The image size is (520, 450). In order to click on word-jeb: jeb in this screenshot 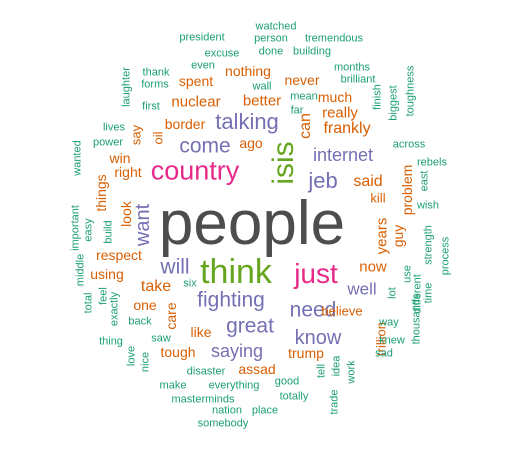, I will do `click(323, 180)`.